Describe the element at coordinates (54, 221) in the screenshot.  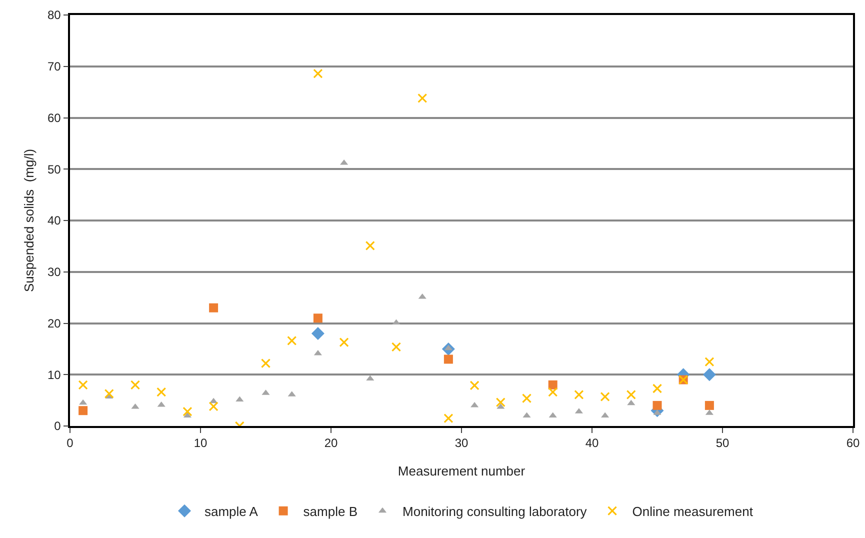
I see `y-tick-label: 40` at that location.